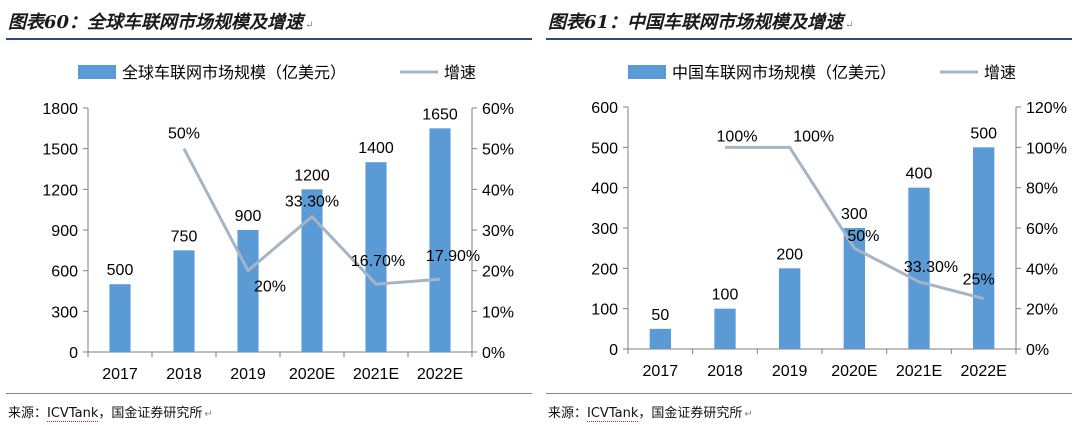  What do you see at coordinates (453, 256) in the screenshot?
I see `line-data-label: 17.90%` at bounding box center [453, 256].